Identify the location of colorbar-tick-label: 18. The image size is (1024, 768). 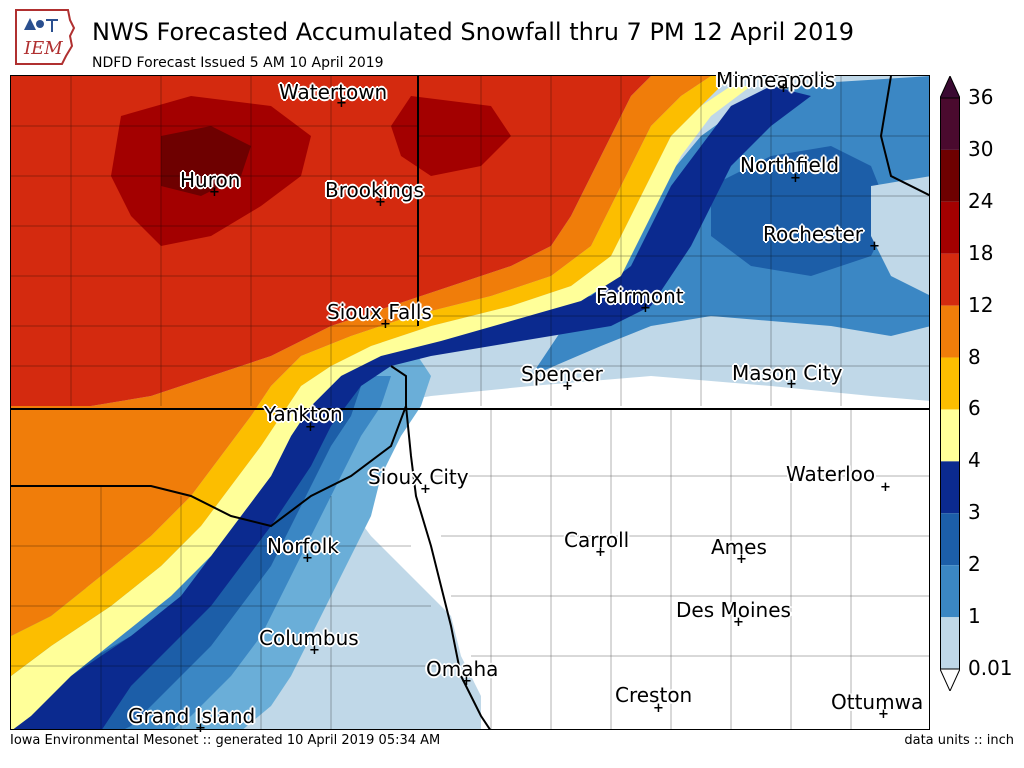
(981, 252).